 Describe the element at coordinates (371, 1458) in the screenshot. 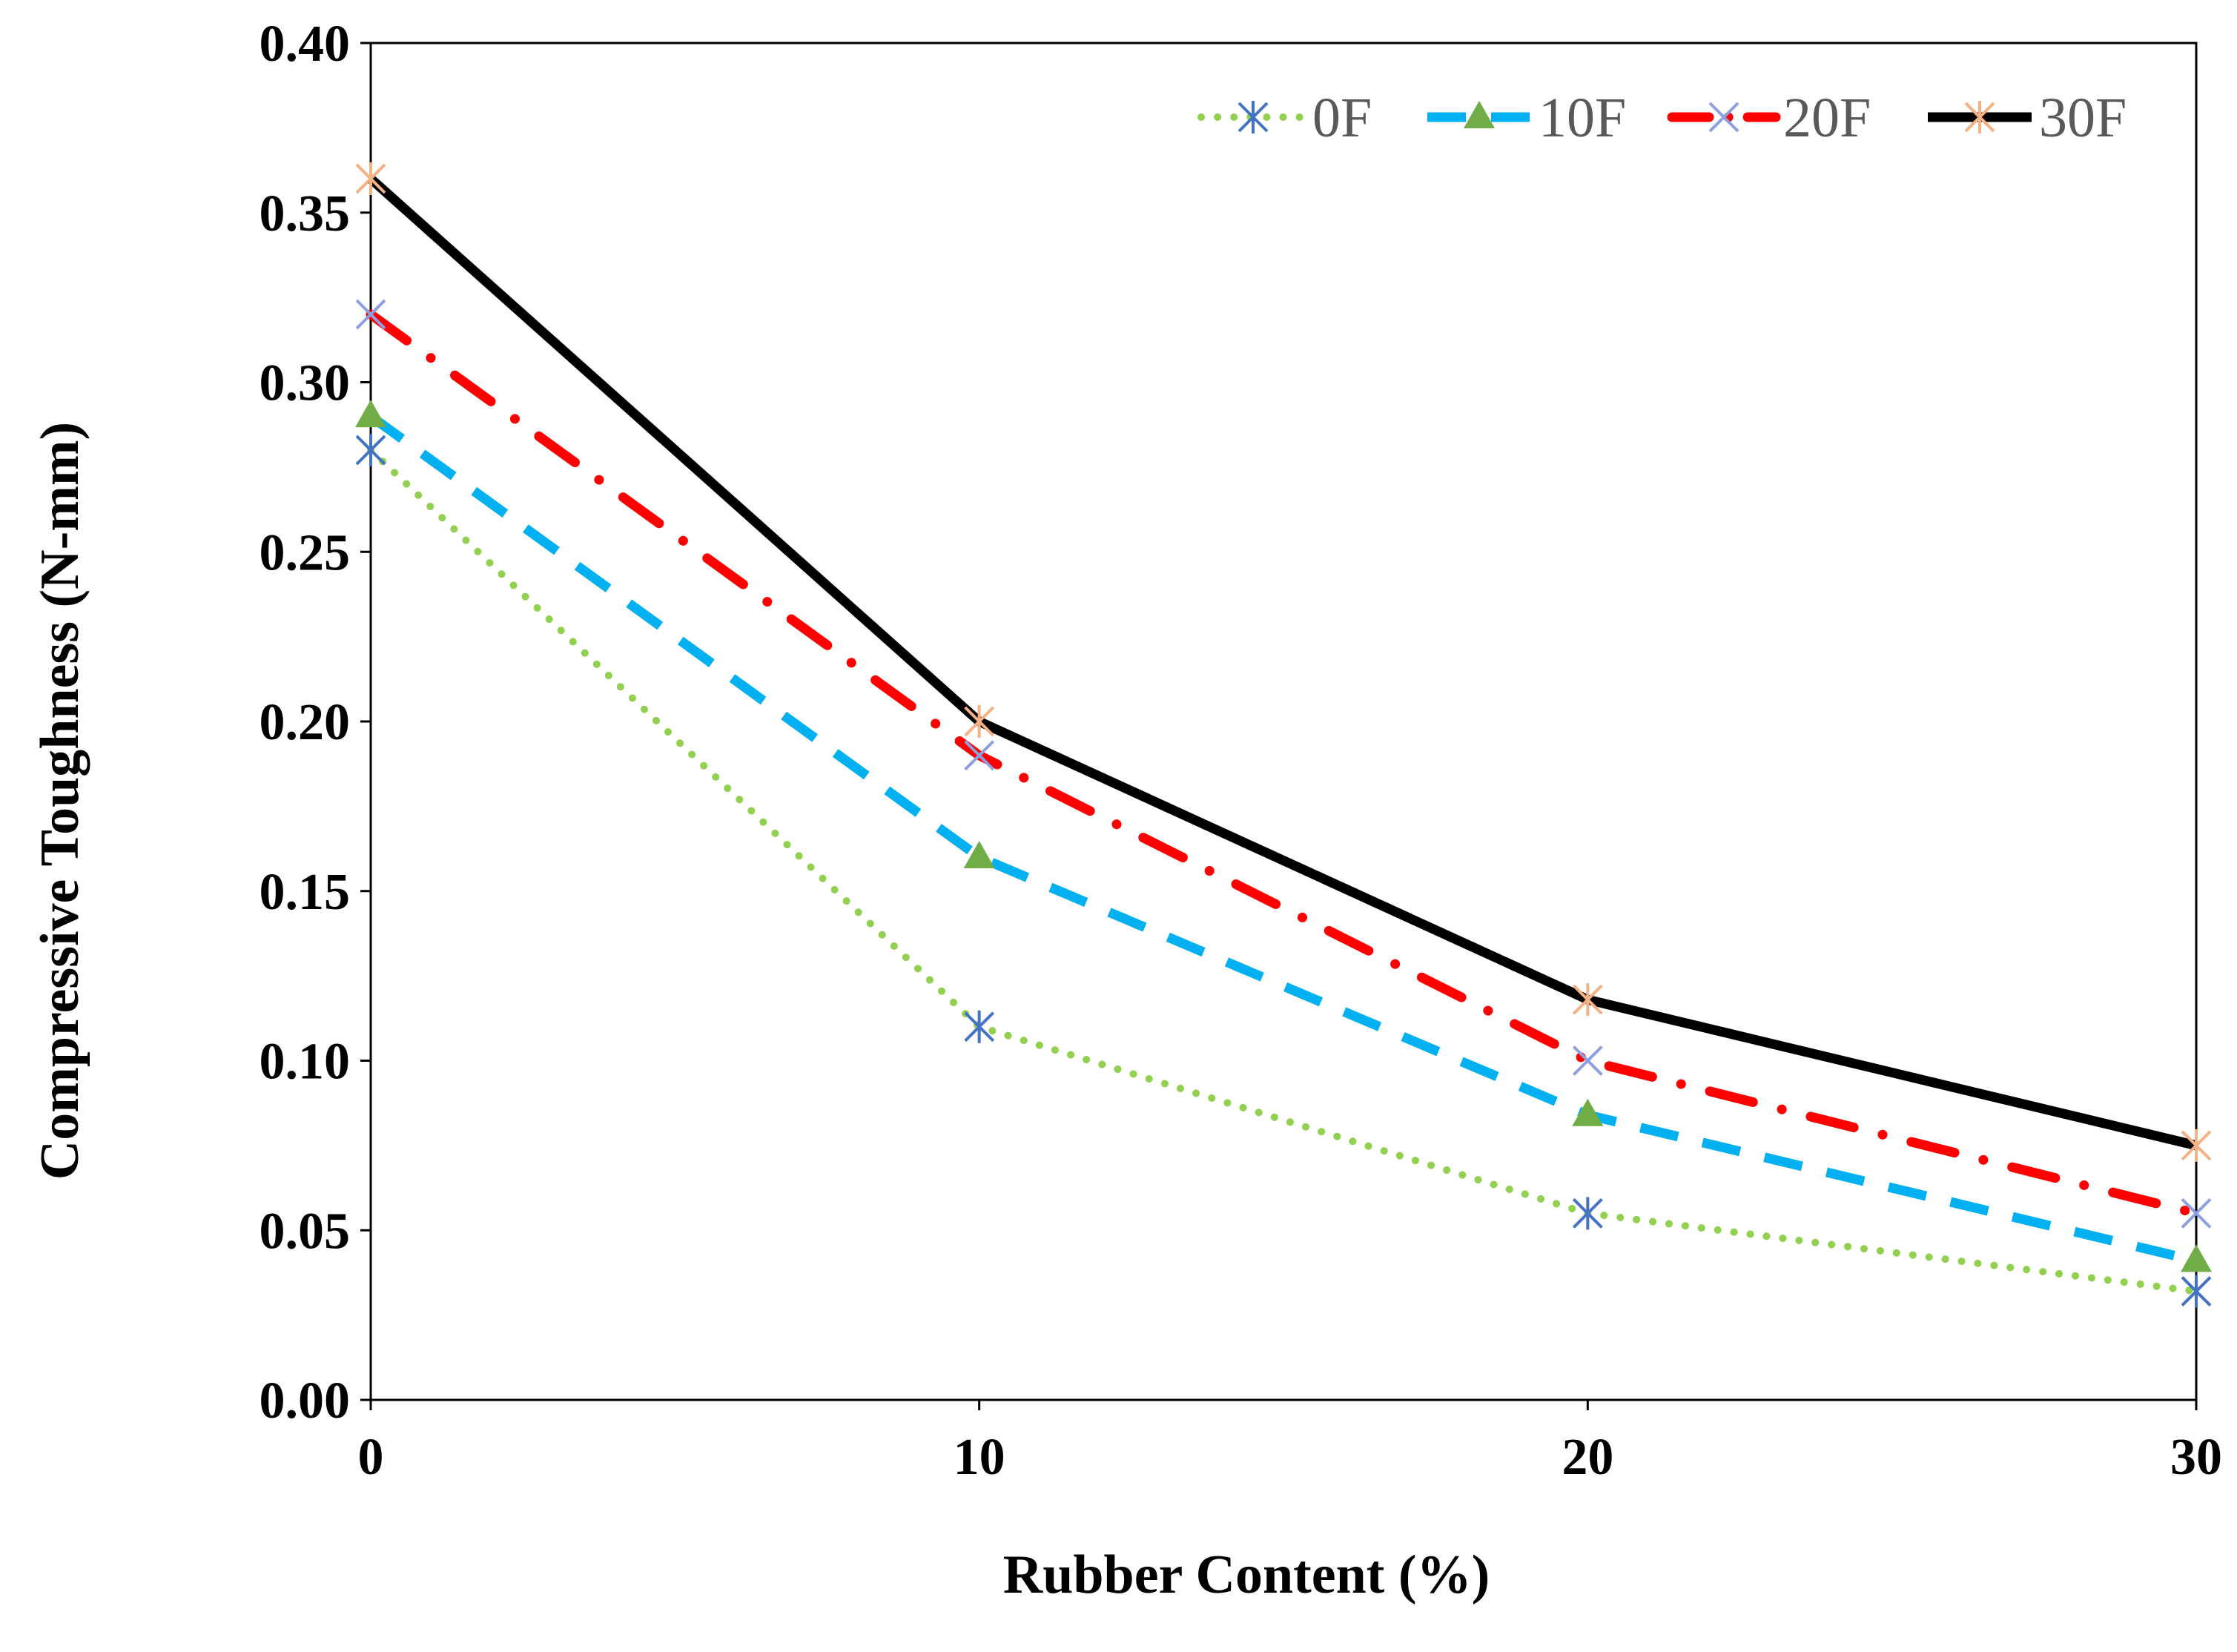

I see `x-tick-label: 0` at that location.